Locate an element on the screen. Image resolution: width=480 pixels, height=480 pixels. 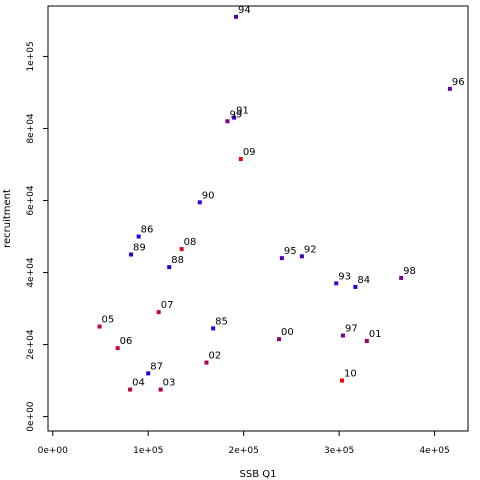
x-tick-label: 0e+00 is located at coordinates (53, 451).